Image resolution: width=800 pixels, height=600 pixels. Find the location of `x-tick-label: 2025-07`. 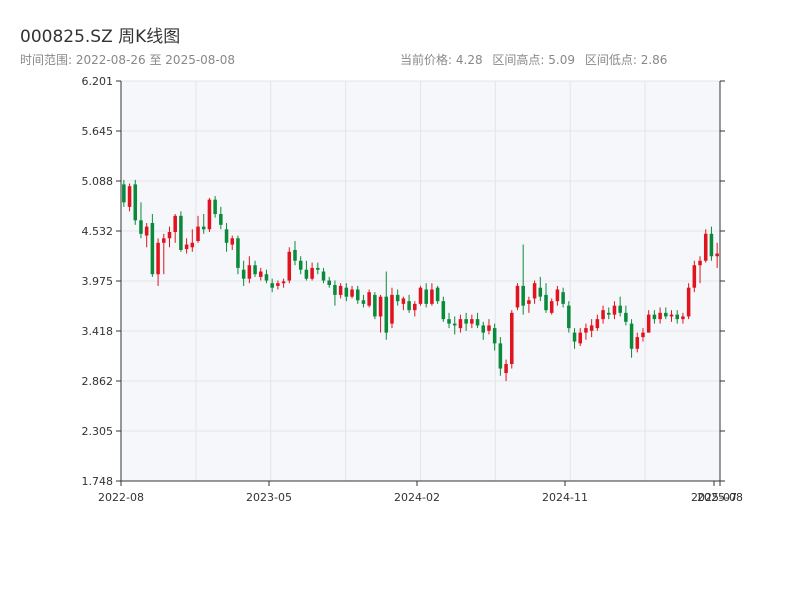

x-tick-label: 2025-07 is located at coordinates (714, 497).